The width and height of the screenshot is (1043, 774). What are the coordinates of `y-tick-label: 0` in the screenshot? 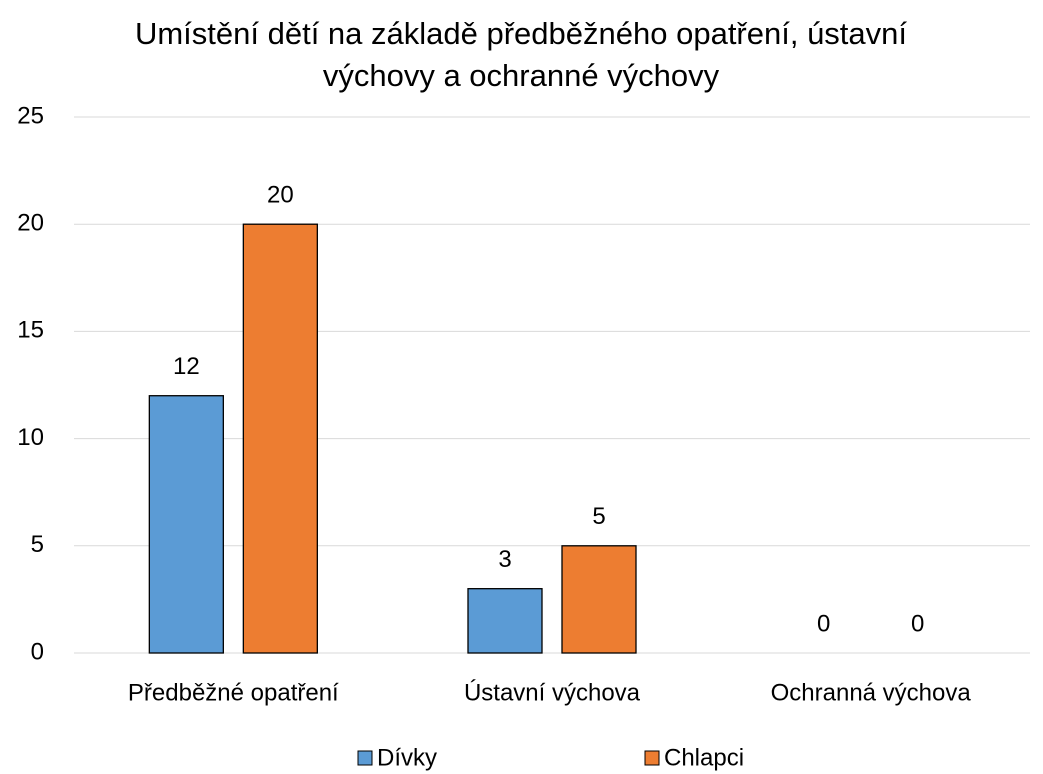 It's located at (37, 651).